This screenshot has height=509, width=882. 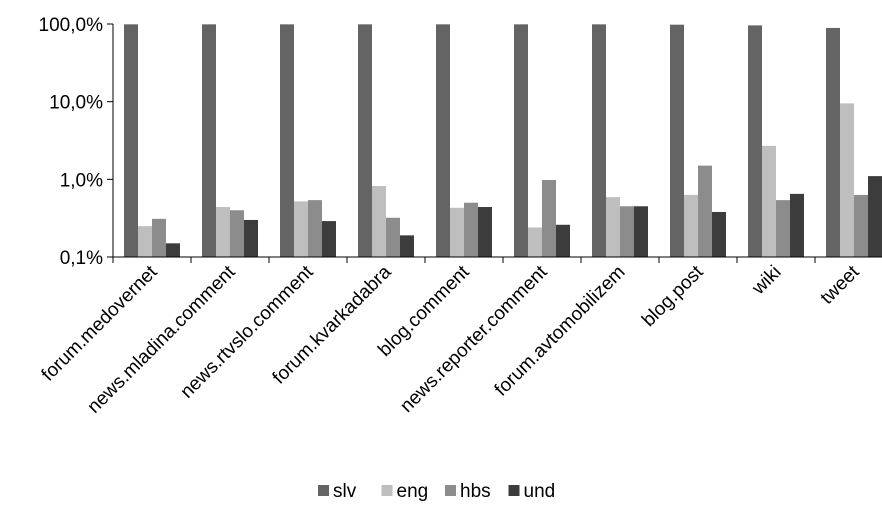 I want to click on y-tick-label: 10,0%, so click(x=76, y=103).